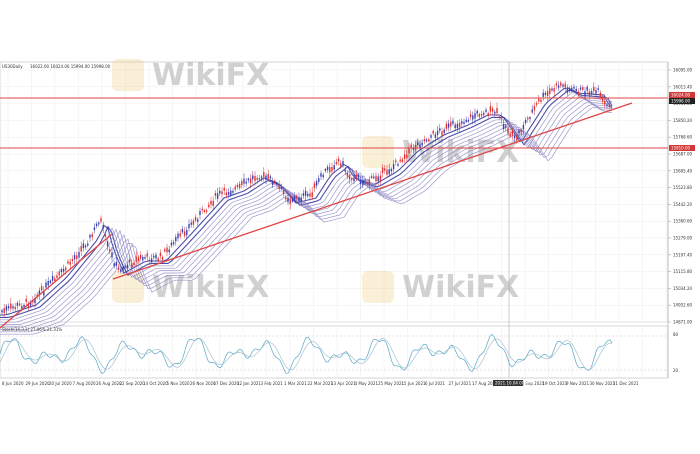 This screenshot has width=700, height=454. Describe the element at coordinates (272, 383) in the screenshot. I see `date-label: 3 Feb 2021` at that location.